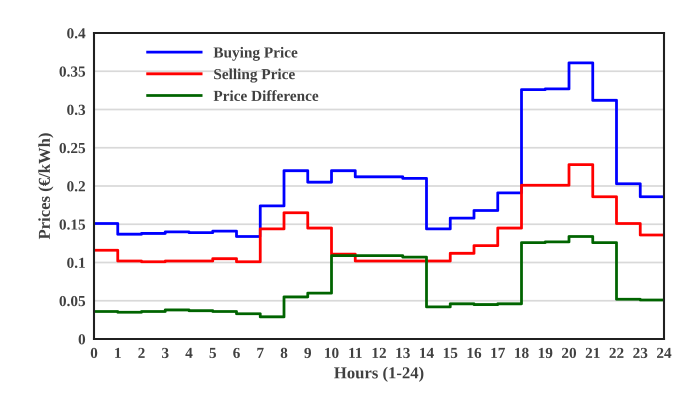 Image resolution: width=680 pixels, height=401 pixels. What do you see at coordinates (76, 263) in the screenshot?
I see `y-tick-label: 0.1` at bounding box center [76, 263].